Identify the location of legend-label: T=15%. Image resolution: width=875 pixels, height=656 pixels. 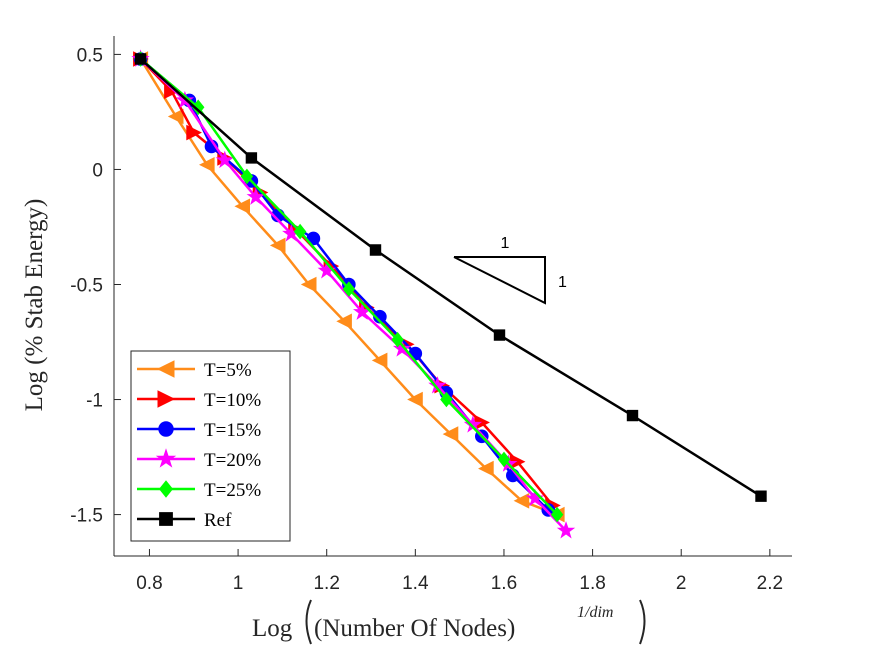
(232, 430).